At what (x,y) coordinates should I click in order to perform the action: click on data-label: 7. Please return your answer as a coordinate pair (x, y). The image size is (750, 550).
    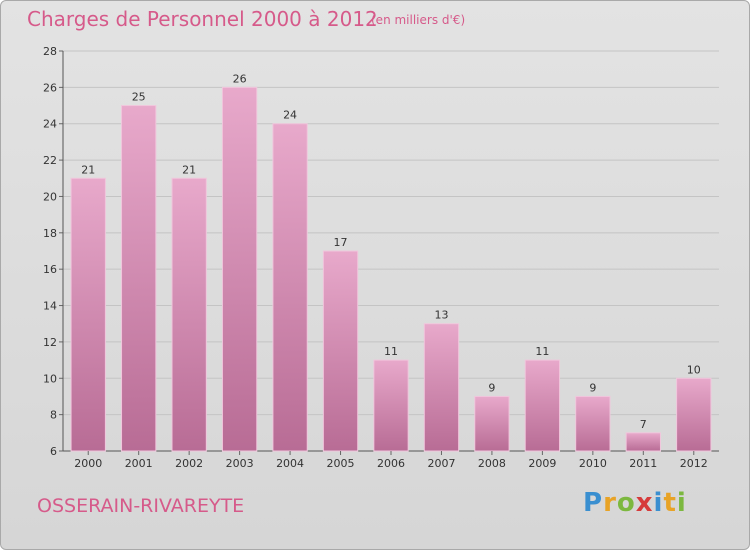
    Looking at the image, I should click on (643, 424).